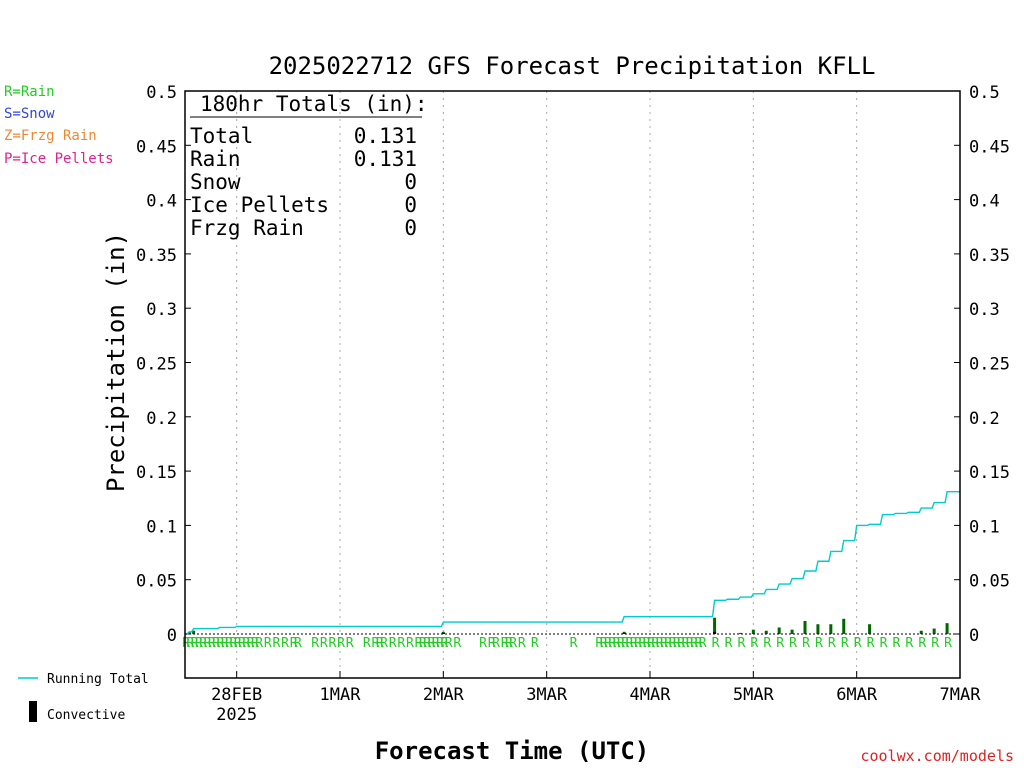 The image size is (1024, 768). Describe the element at coordinates (410, 182) in the screenshot. I see `totals-value-snow: 0` at that location.